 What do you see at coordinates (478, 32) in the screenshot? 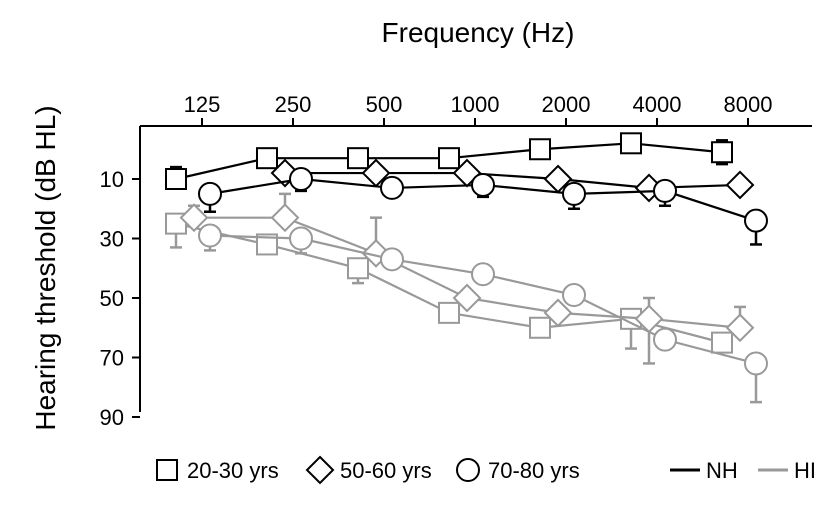
I see `x-axis-title: Frequency (Hz)` at bounding box center [478, 32].